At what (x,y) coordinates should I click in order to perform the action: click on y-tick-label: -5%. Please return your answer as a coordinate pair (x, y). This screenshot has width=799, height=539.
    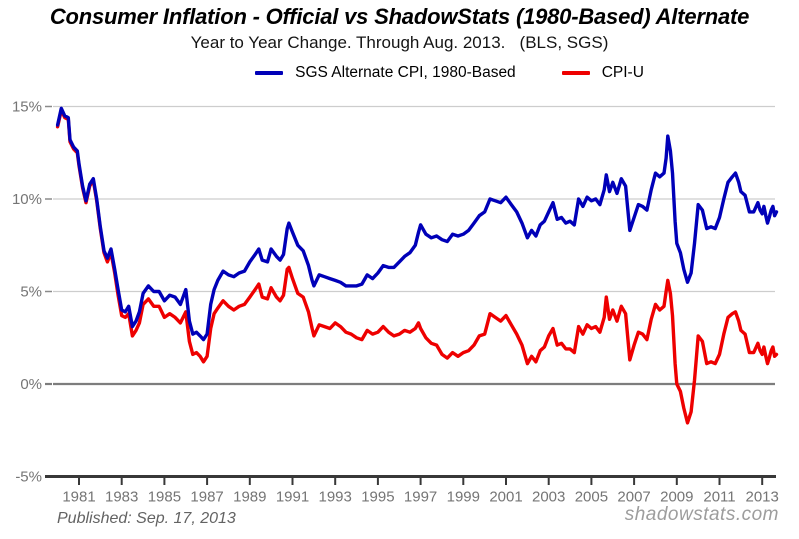
    Looking at the image, I should click on (28, 477).